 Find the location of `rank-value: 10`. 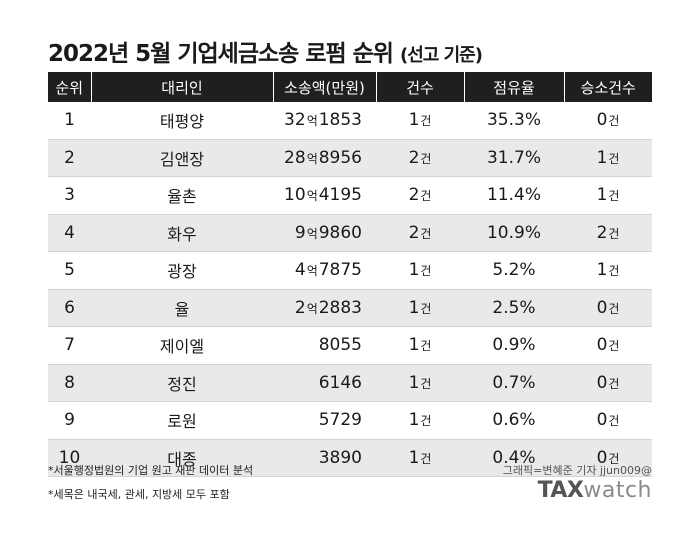

rank-value: 10 is located at coordinates (69, 457).